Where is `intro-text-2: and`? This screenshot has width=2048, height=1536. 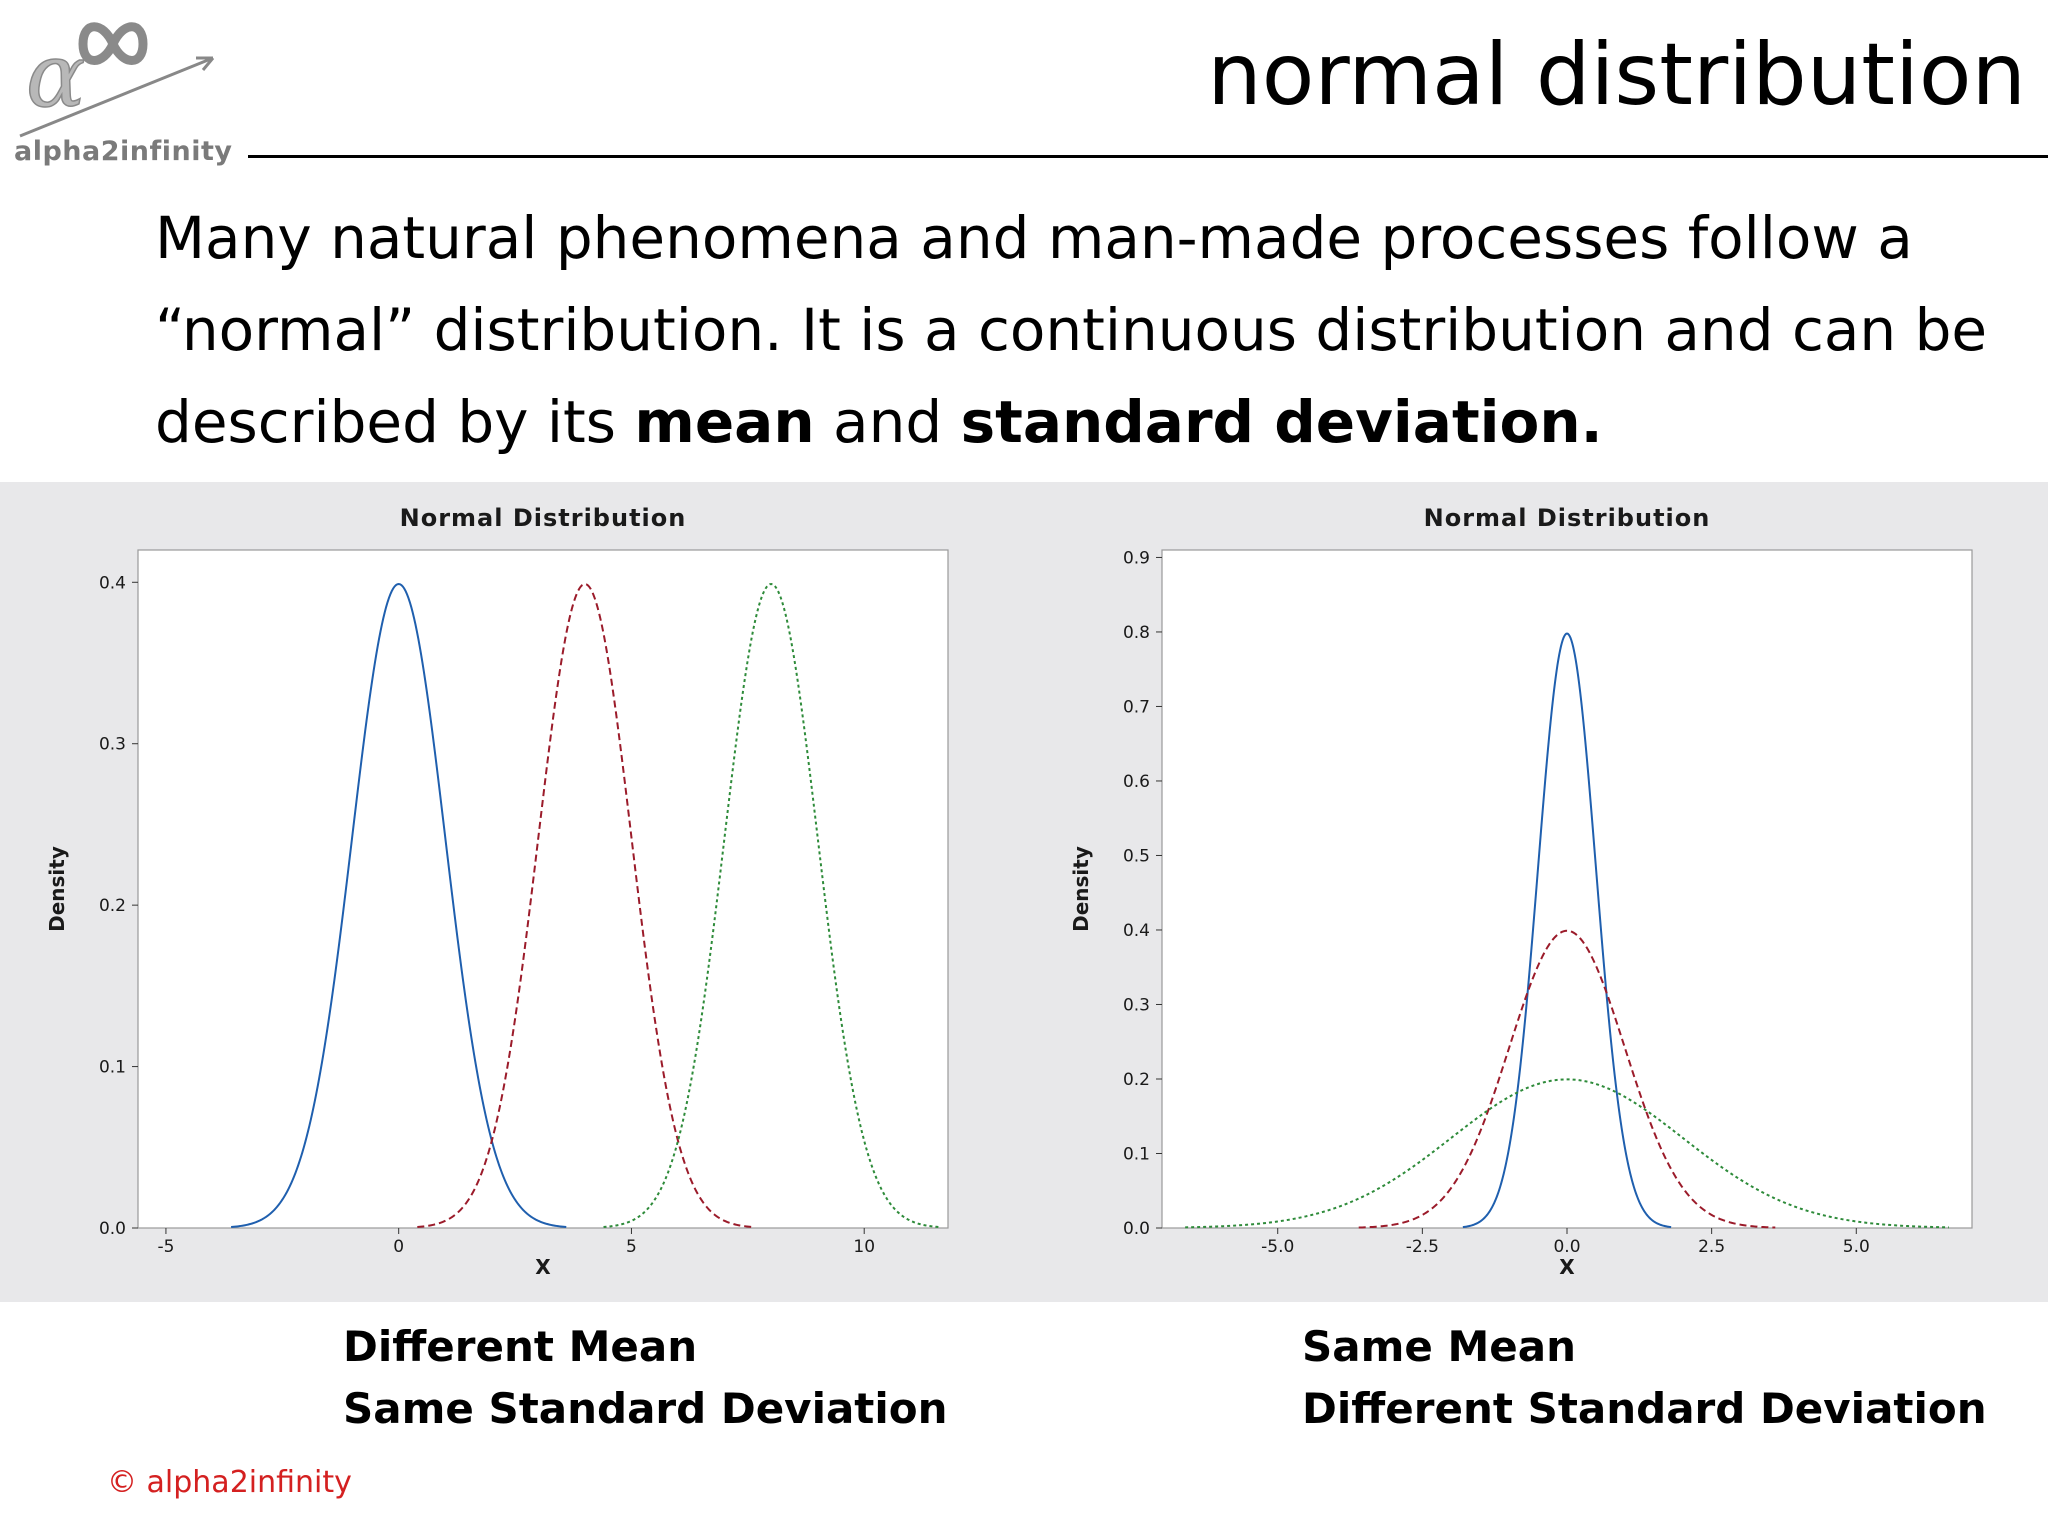
intro-text-2: and is located at coordinates (887, 422).